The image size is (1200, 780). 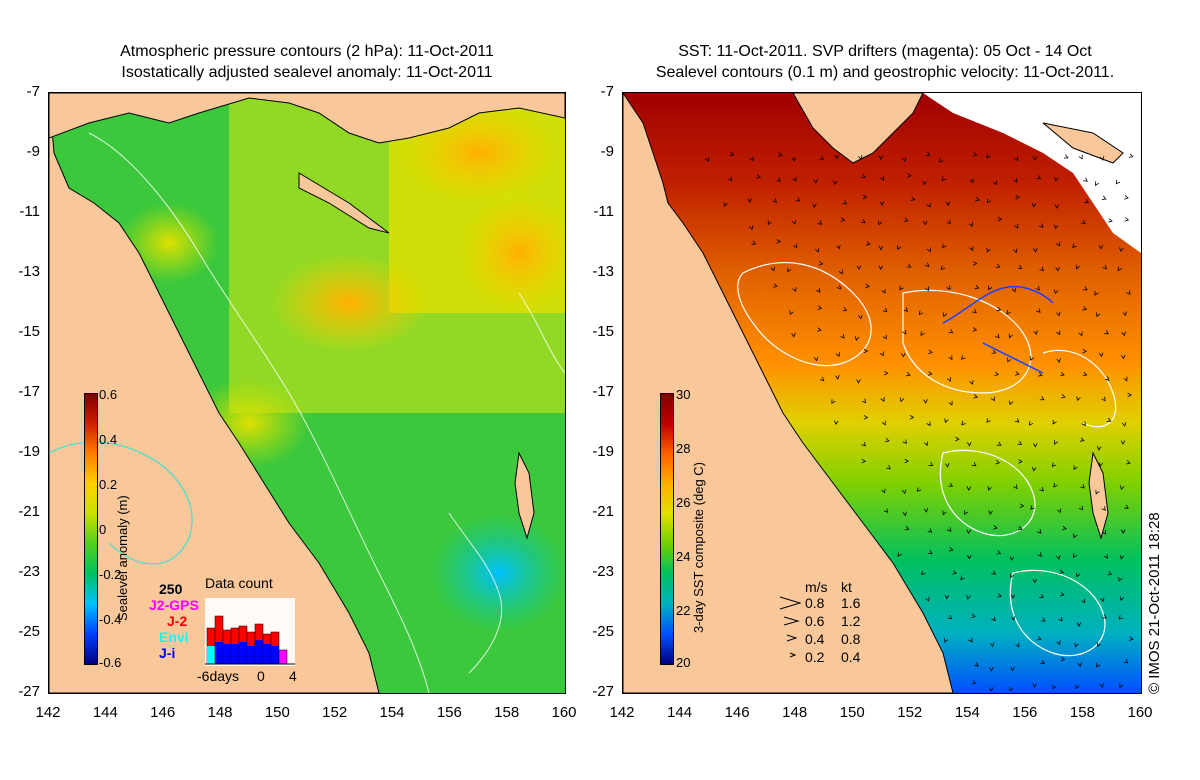 I want to click on sst-colorbar-tick: 26, so click(x=683, y=502).